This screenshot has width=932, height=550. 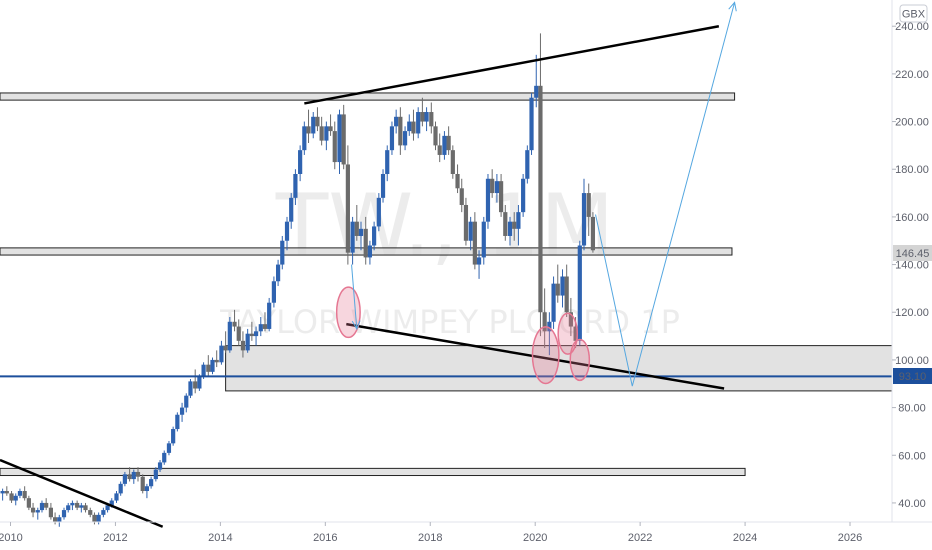 I want to click on last-price-label-bg, so click(x=912, y=253).